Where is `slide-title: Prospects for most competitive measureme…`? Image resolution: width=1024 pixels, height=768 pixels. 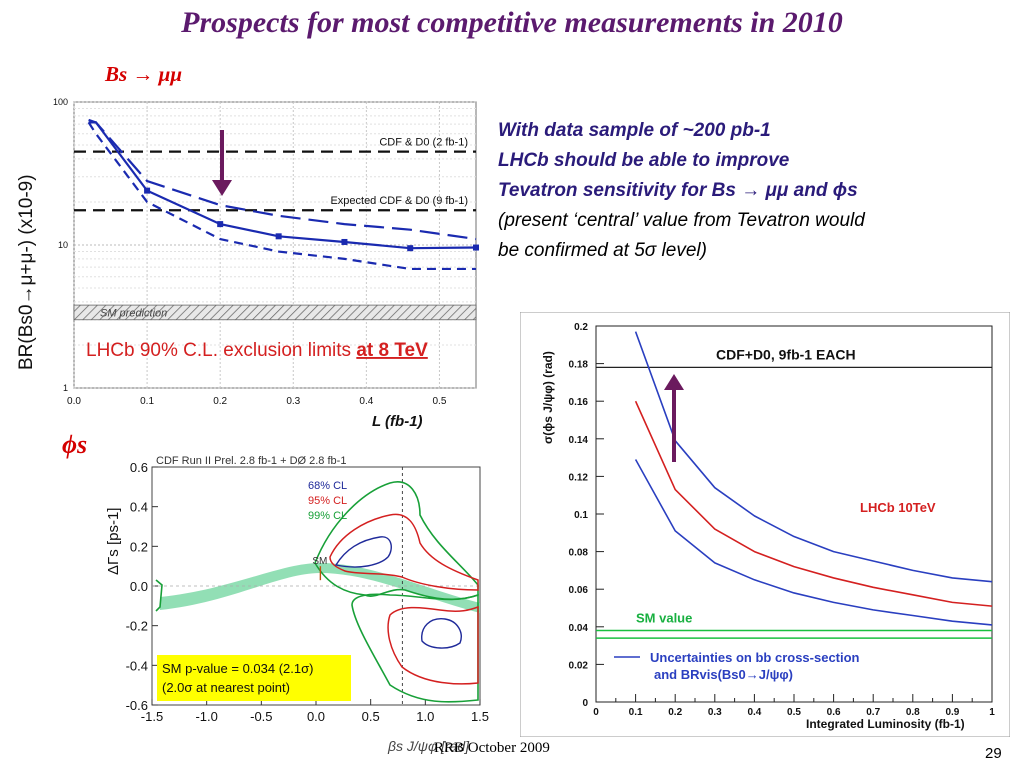 slide-title: Prospects for most competitive measureme… is located at coordinates (512, 22).